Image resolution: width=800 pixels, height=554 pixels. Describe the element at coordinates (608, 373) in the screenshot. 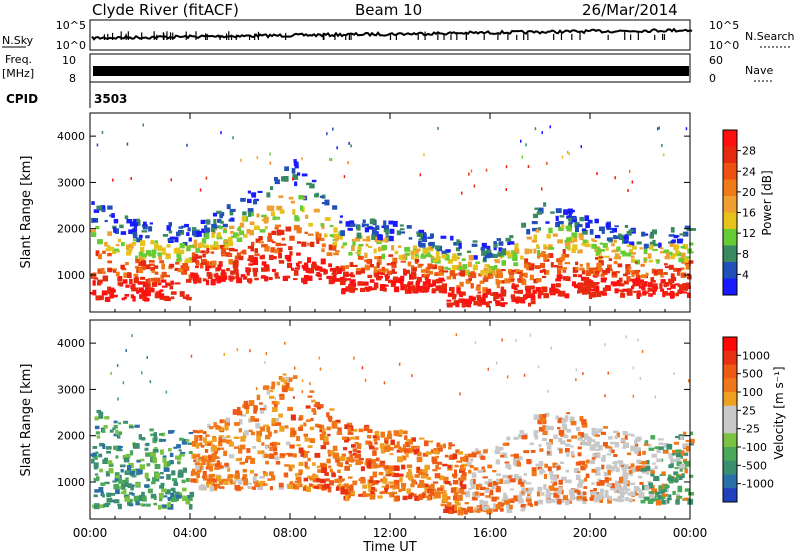

I see `velocity-speck` at that location.